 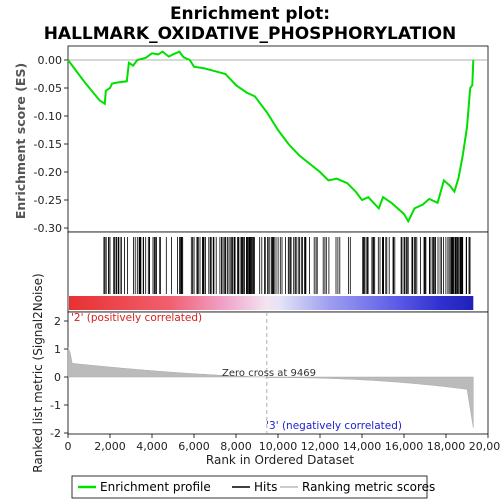 I want to click on x-tick-label: 10,000, so click(x=278, y=446).